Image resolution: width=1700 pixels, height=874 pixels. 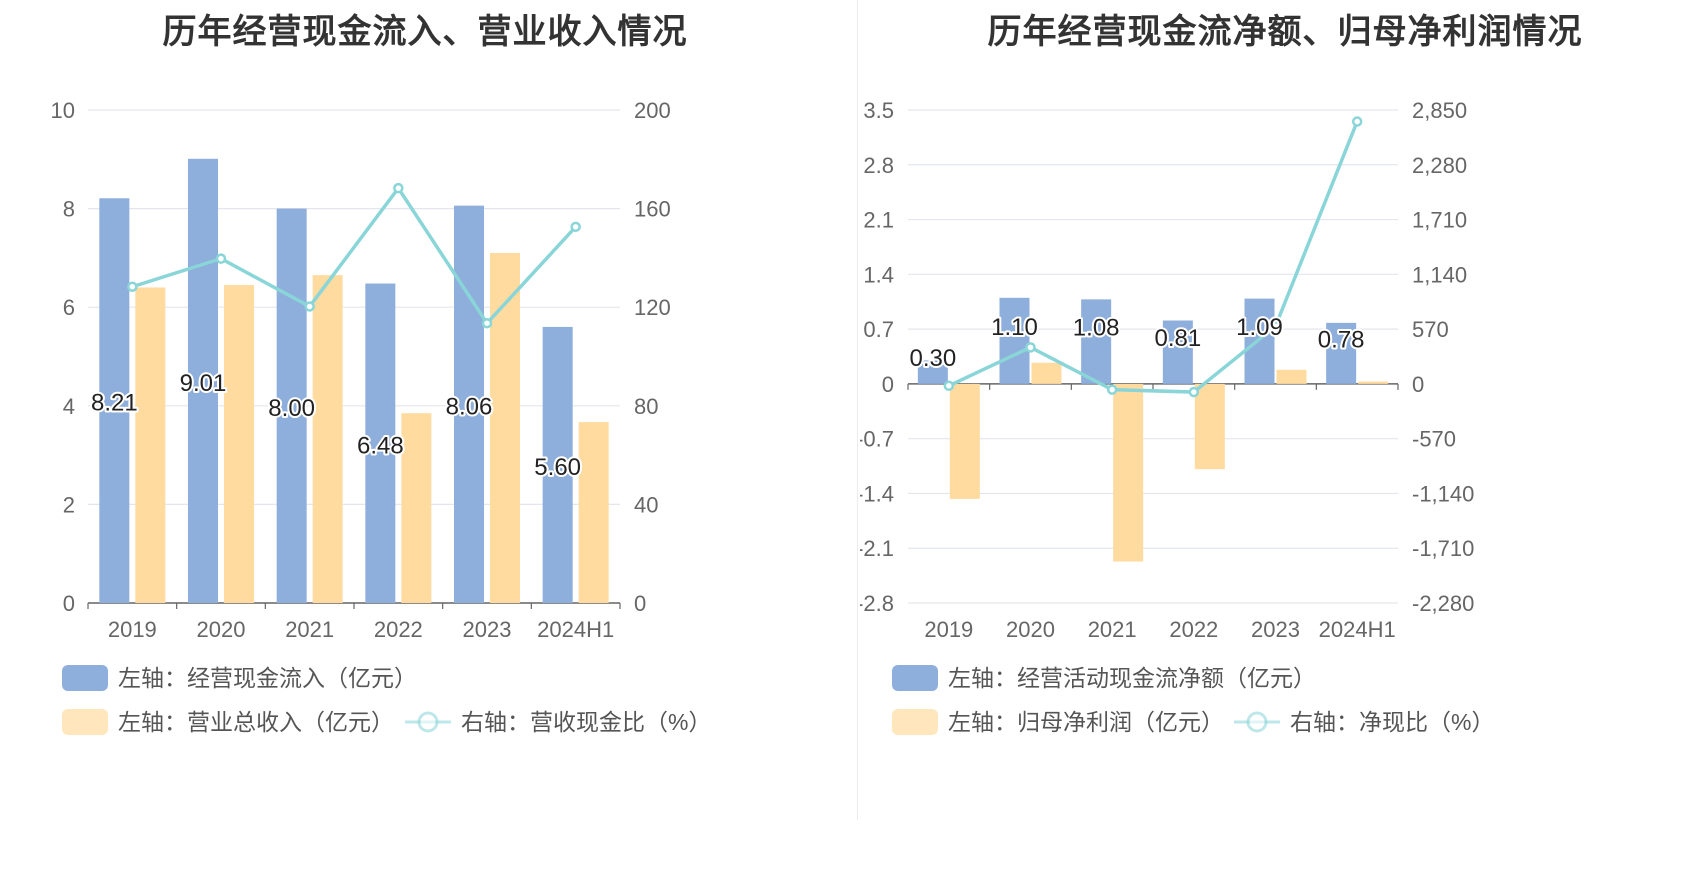 I want to click on y-left-tick-label: 10, so click(x=63, y=110).